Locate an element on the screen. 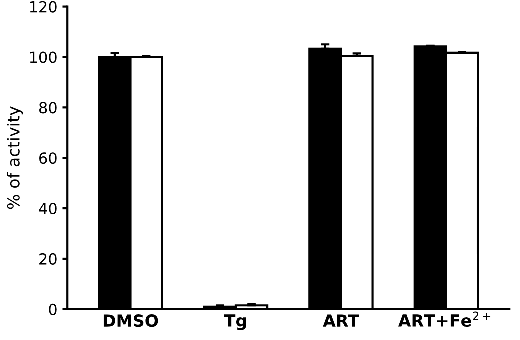 Image resolution: width=520 pixels, height=340 pixels. y-tick-label: 60 is located at coordinates (48, 158).